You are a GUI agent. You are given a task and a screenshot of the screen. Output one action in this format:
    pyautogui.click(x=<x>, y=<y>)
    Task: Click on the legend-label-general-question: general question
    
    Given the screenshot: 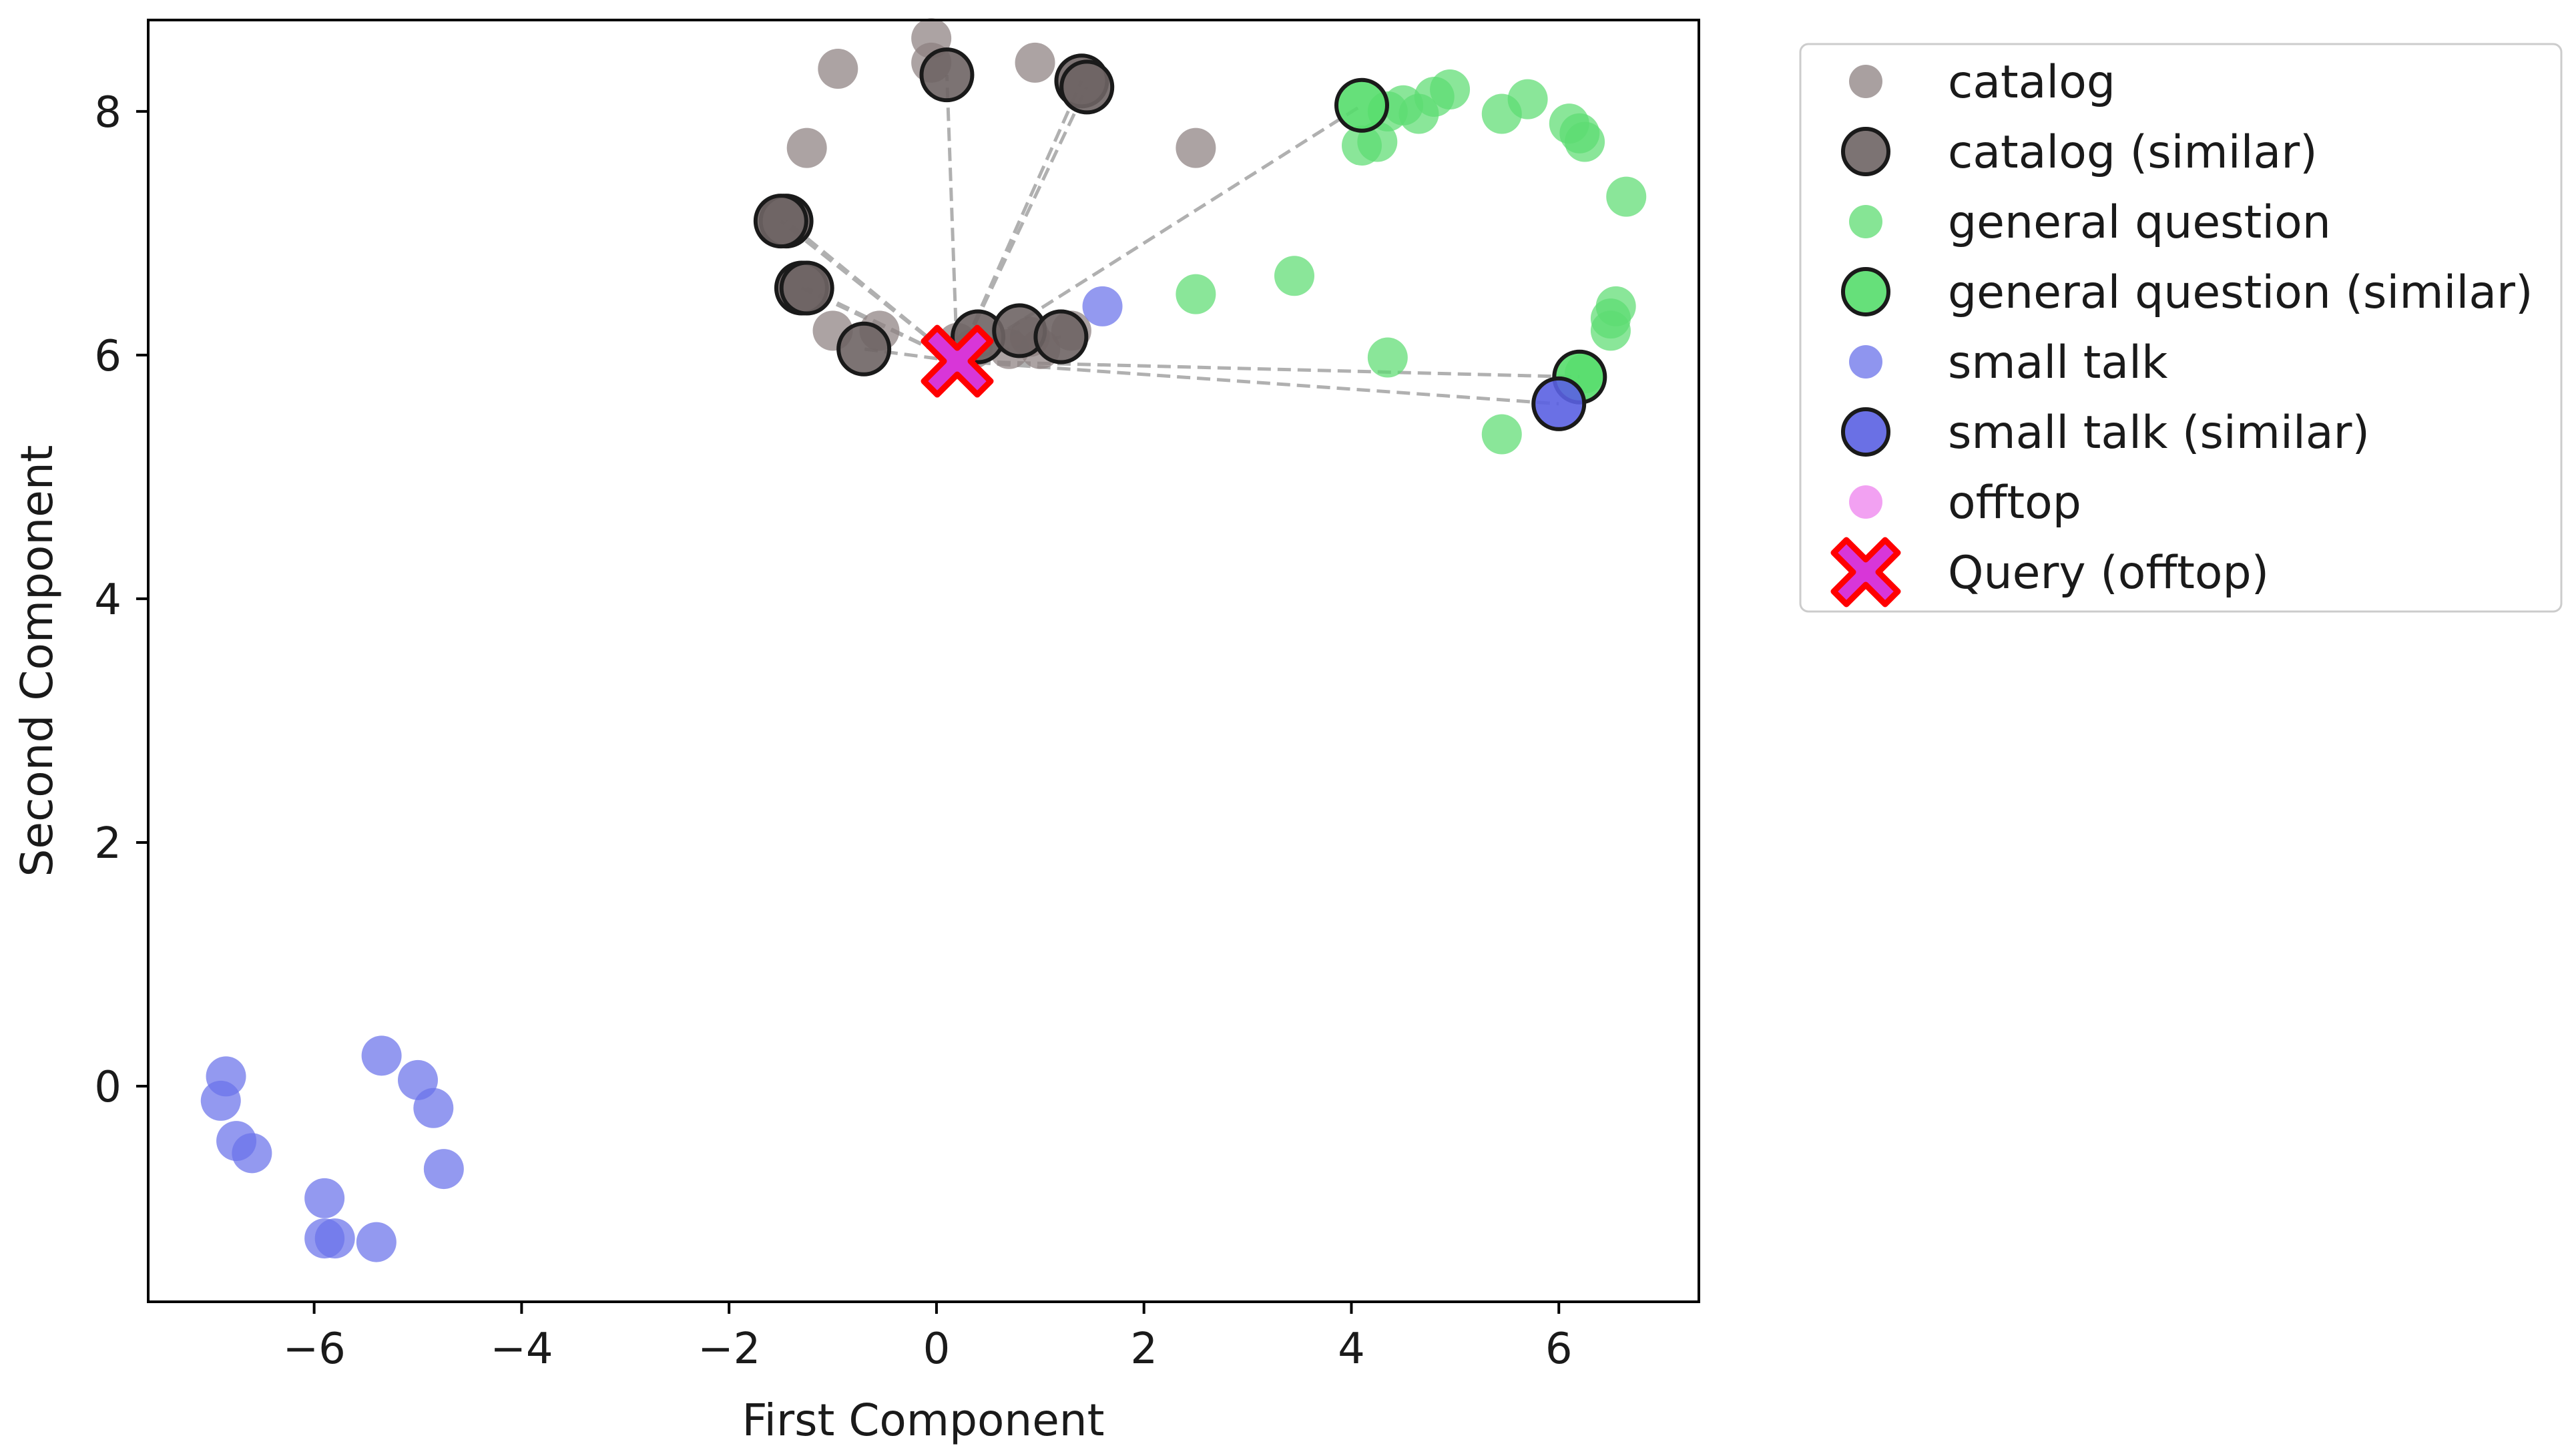 What is the action you would take?
    pyautogui.click(x=2139, y=223)
    